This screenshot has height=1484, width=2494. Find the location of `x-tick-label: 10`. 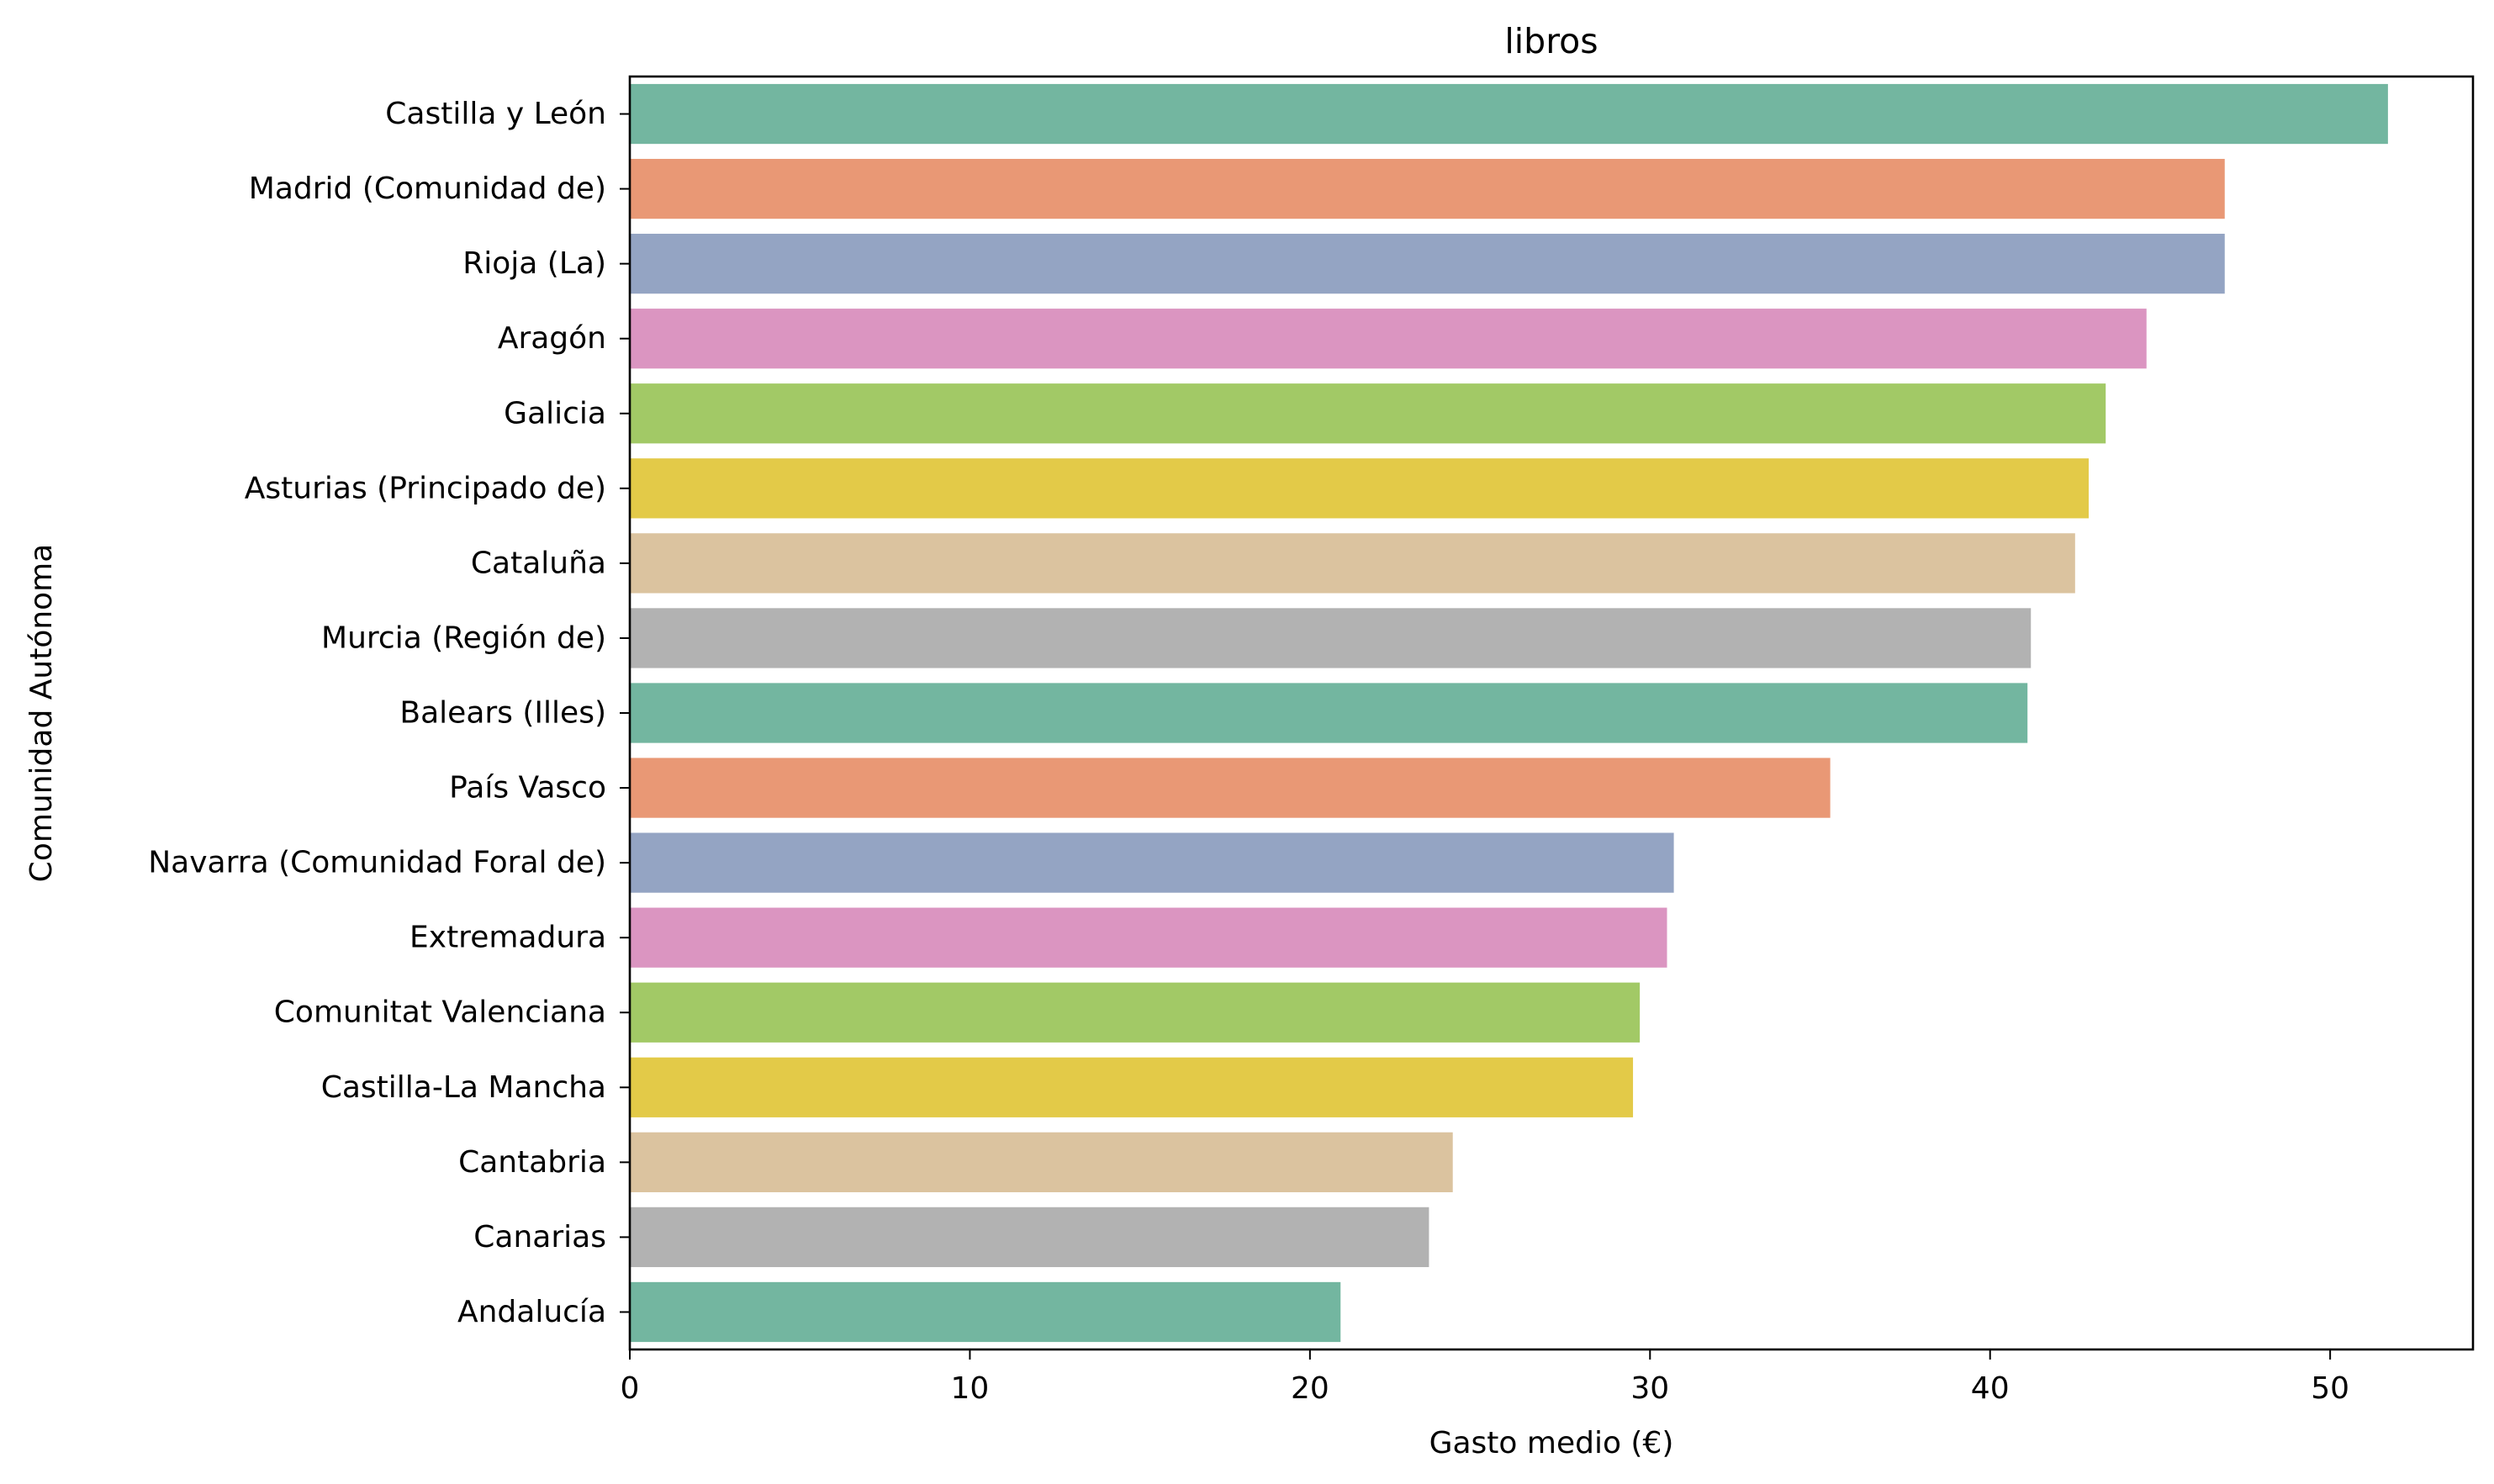

x-tick-label: 10 is located at coordinates (970, 1388).